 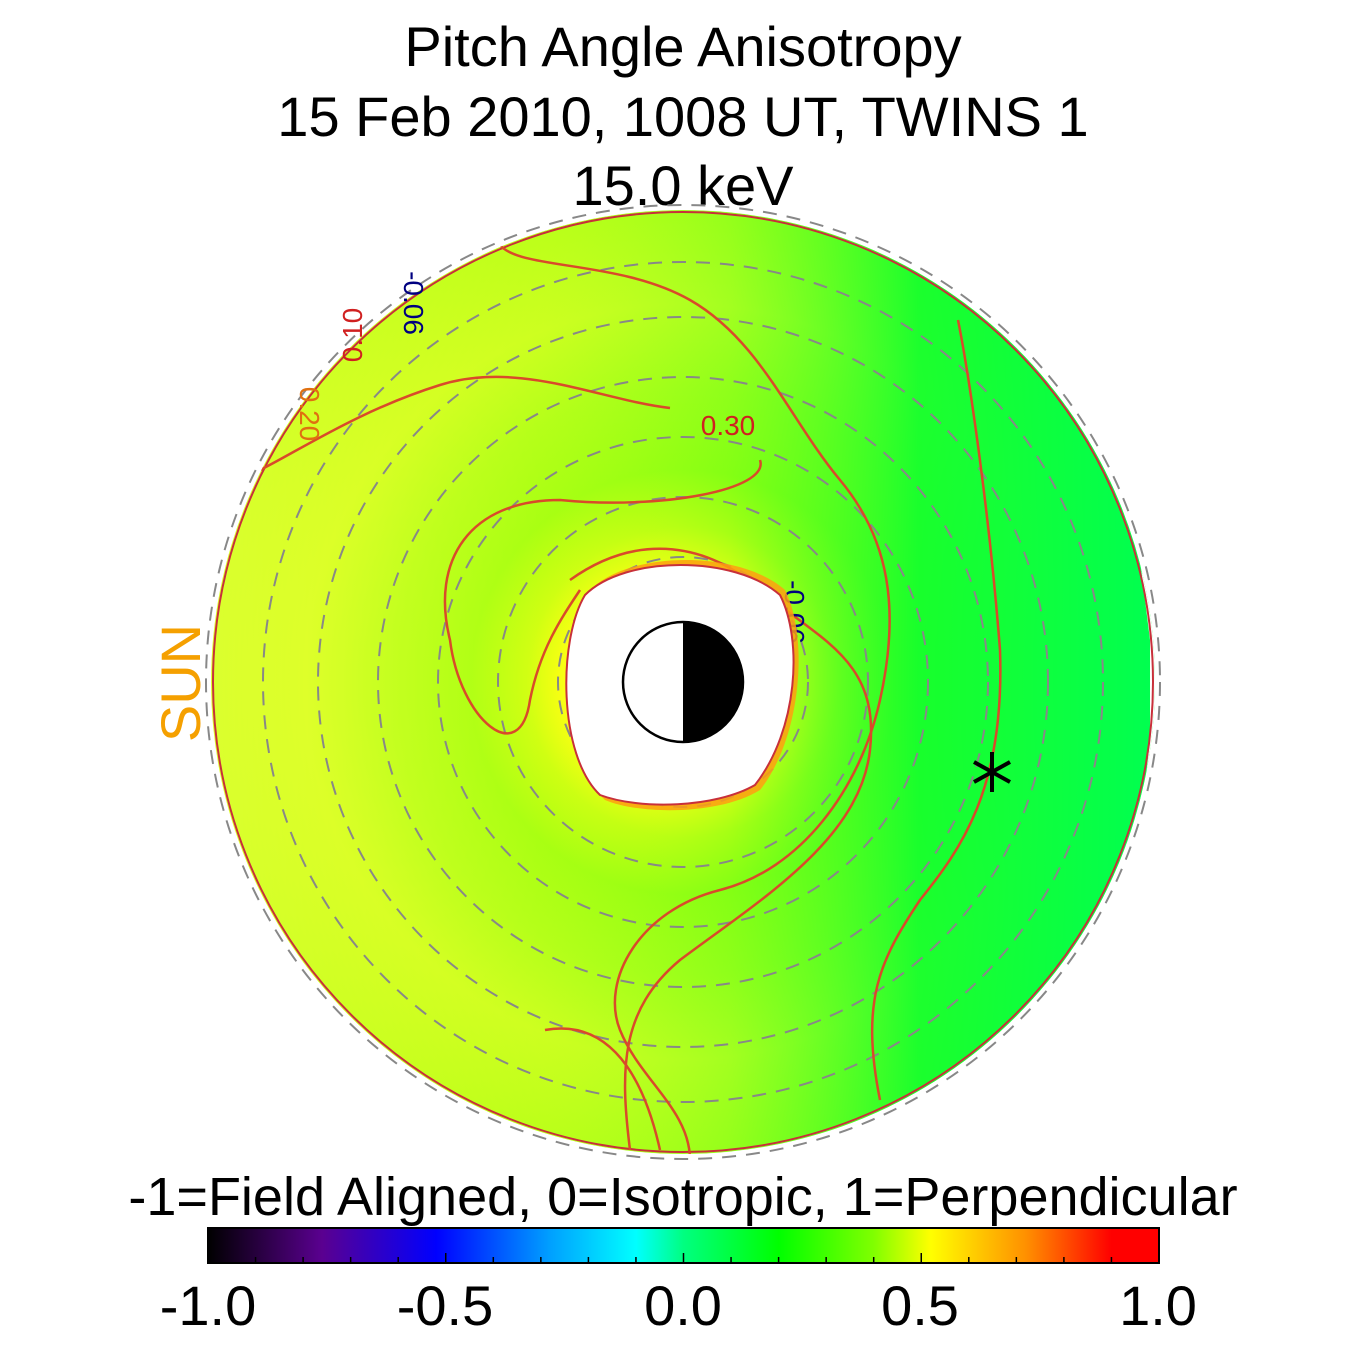 What do you see at coordinates (683, 1258) in the screenshot?
I see `colorbar-minor-ticks` at bounding box center [683, 1258].